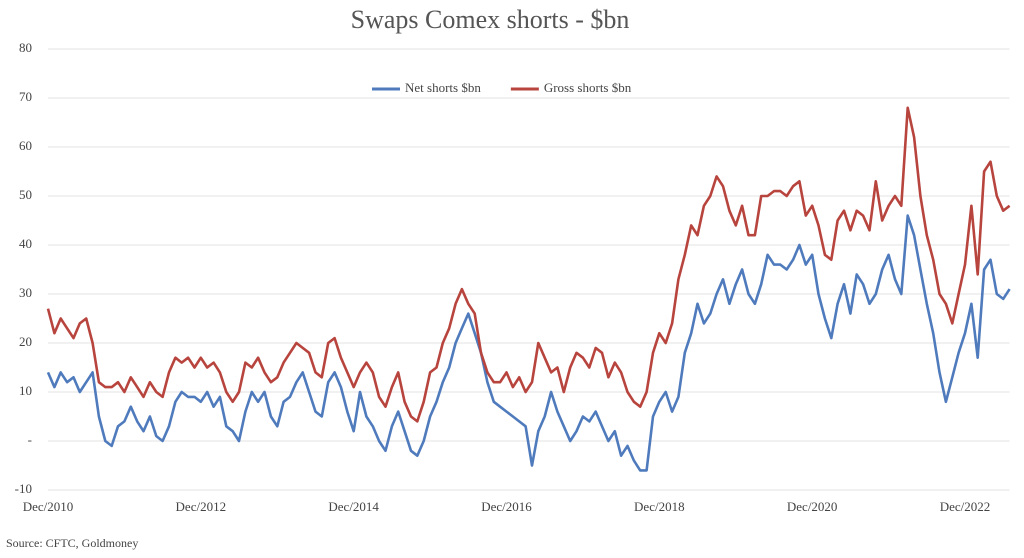  Describe the element at coordinates (812, 506) in the screenshot. I see `x-tick-label: Dec/2020` at that location.